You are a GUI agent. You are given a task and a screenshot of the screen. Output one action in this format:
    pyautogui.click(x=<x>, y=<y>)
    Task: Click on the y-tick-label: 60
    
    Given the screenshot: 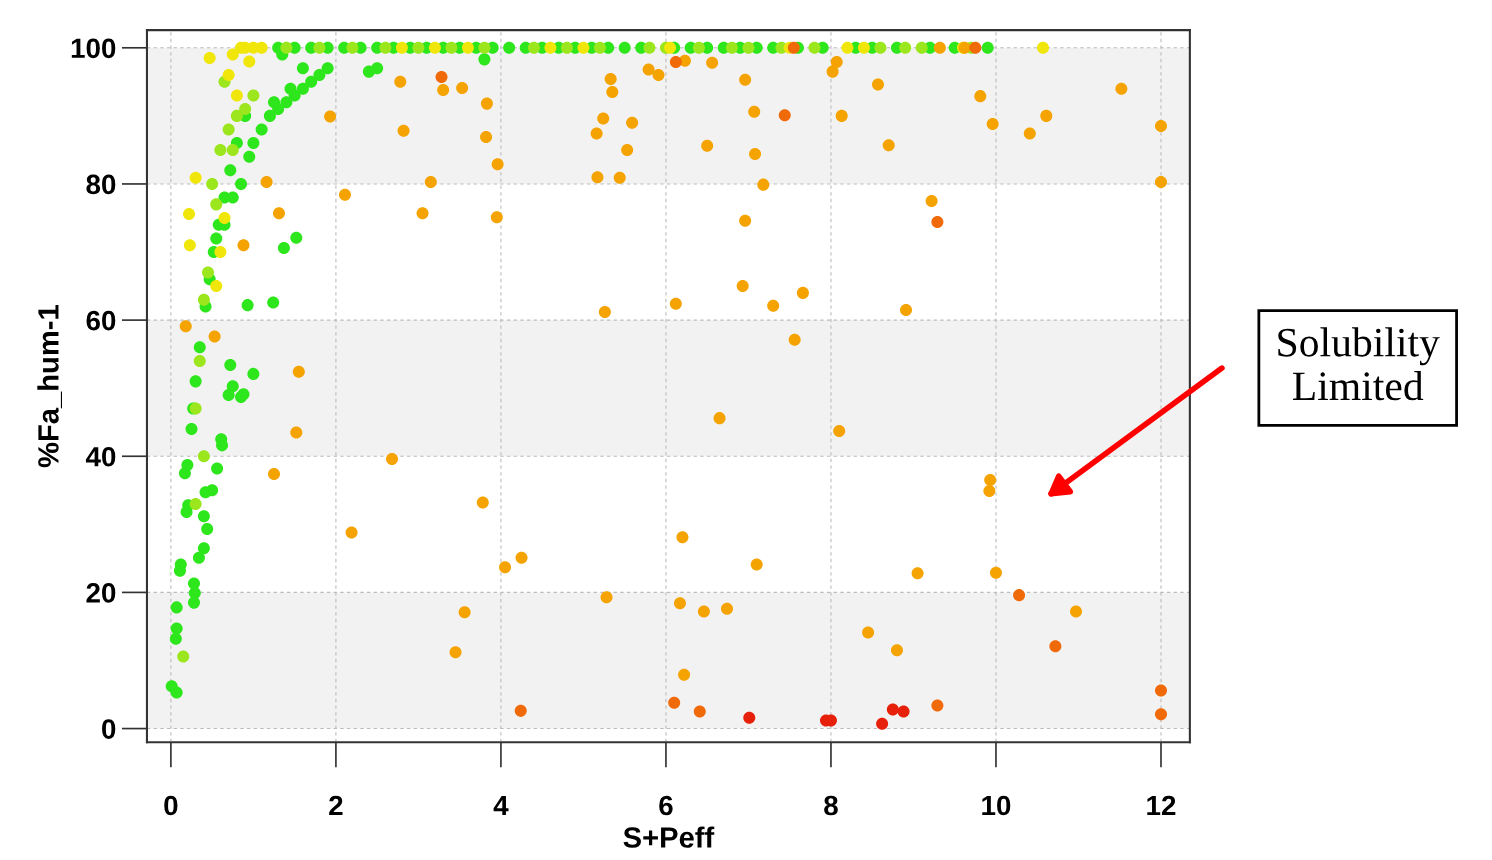 What is the action you would take?
    pyautogui.click(x=101, y=320)
    